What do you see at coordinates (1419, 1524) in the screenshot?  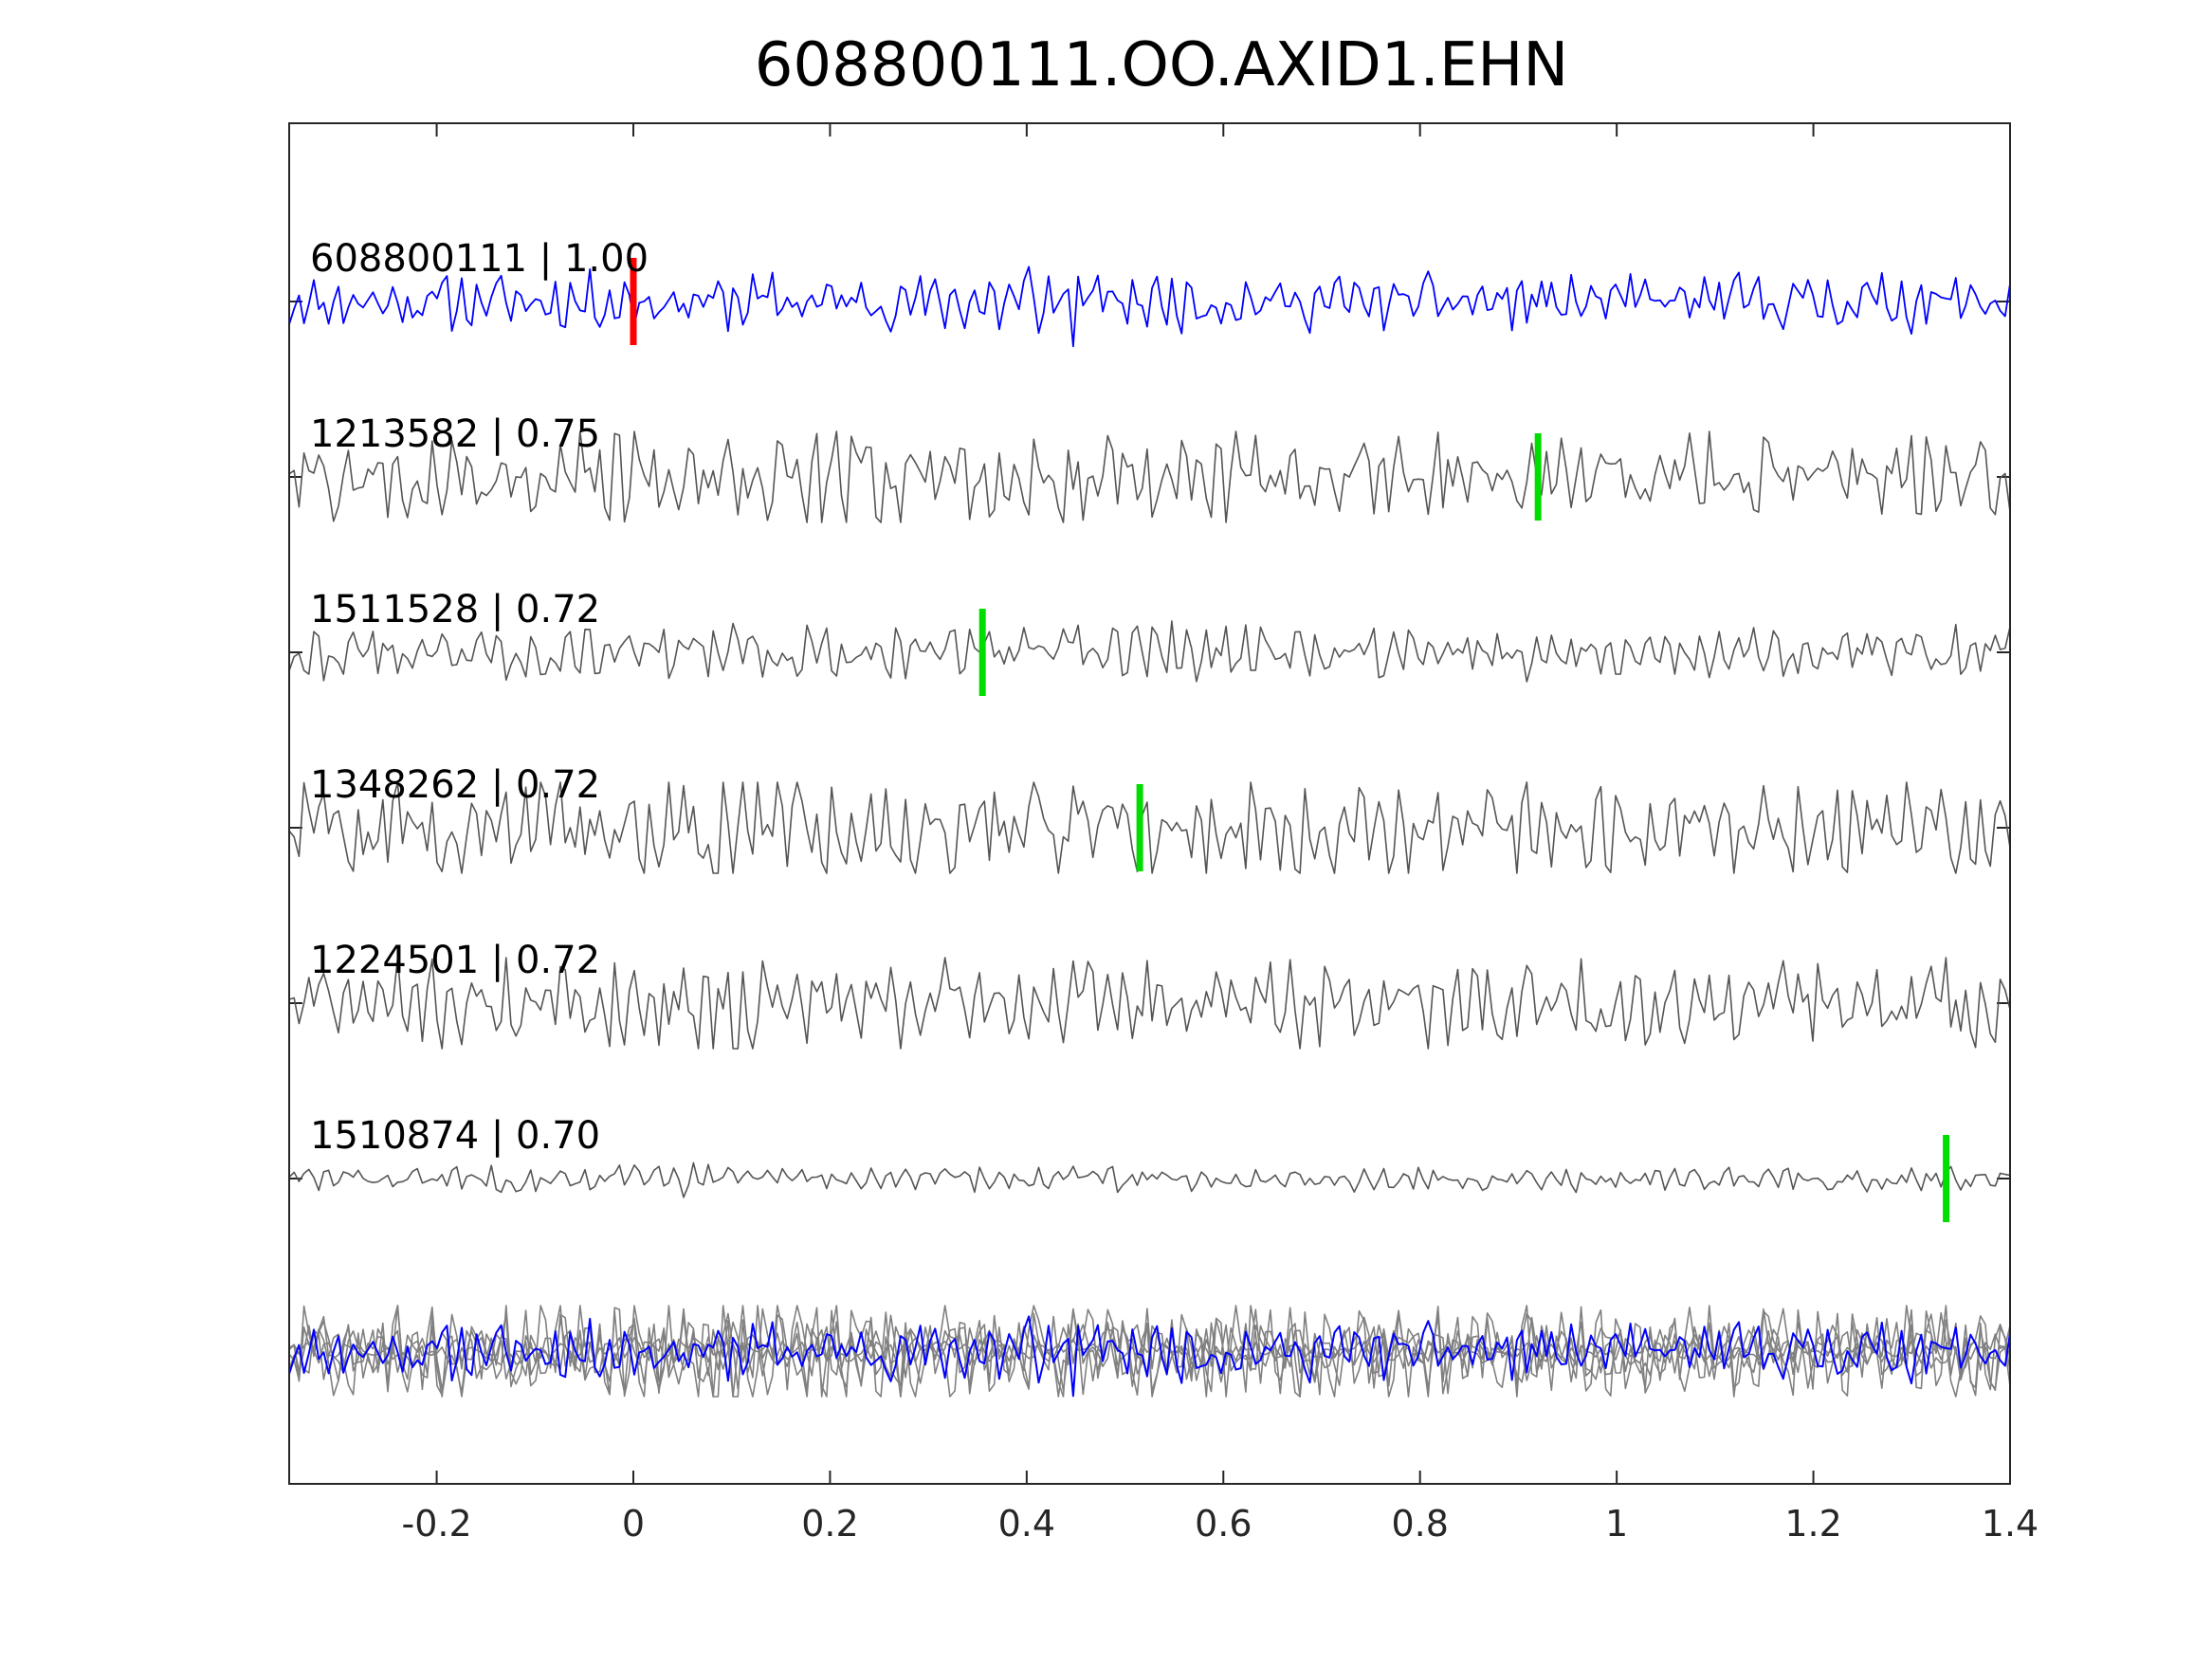 I see `x-tick-label-5: 0.8` at bounding box center [1419, 1524].